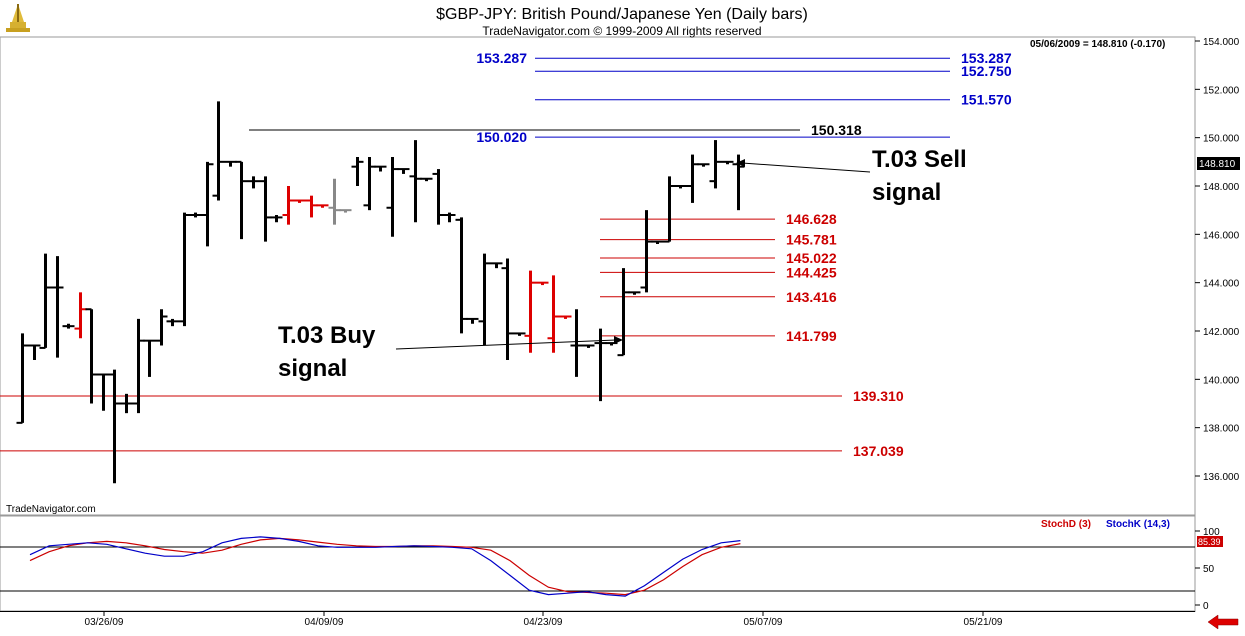 Image resolution: width=1245 pixels, height=636 pixels. What do you see at coordinates (1221, 90) in the screenshot?
I see `y-tick-label: 152.000` at bounding box center [1221, 90].